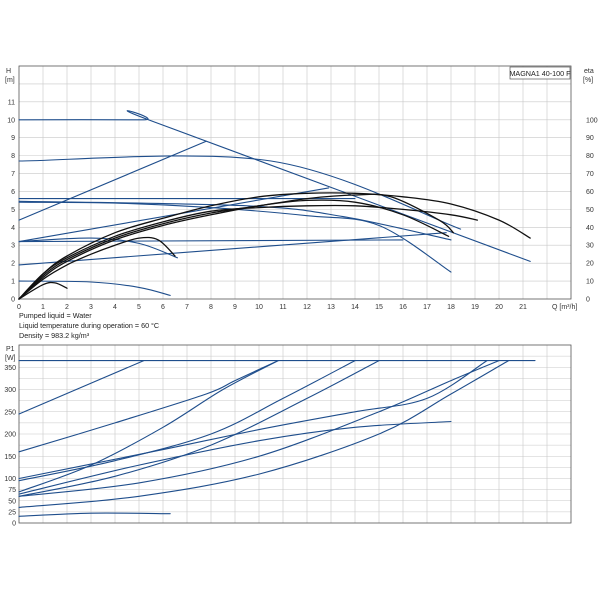 The image size is (600, 605). What do you see at coordinates (499, 307) in the screenshot?
I see `q-tick-label: 20` at bounding box center [499, 307].